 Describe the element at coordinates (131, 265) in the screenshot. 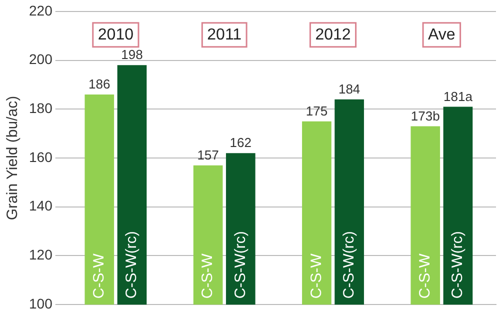

I see `series-label: C-S-W(rc)` at that location.